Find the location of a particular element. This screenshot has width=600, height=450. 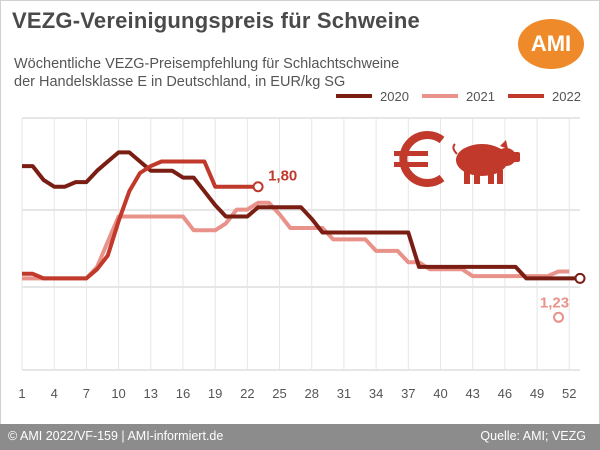

end-marker-2021 is located at coordinates (559, 317).